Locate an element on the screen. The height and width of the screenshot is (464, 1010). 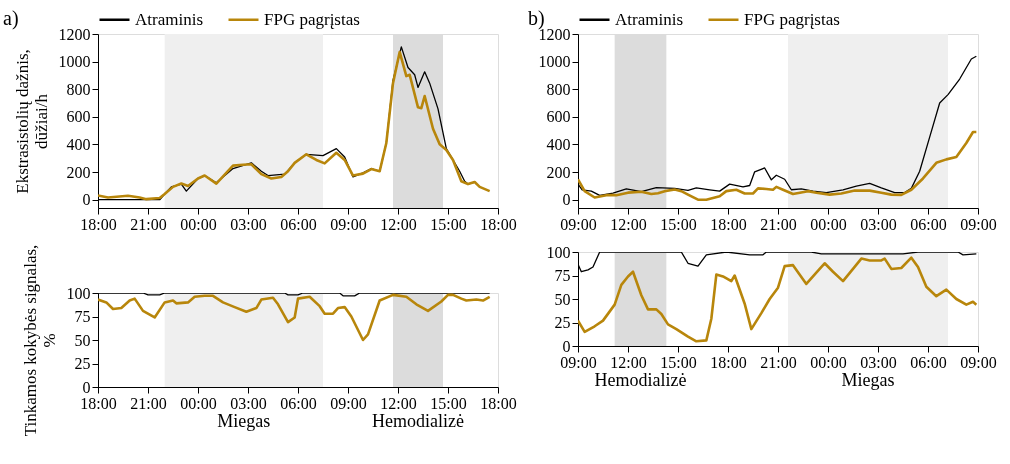
y-tick-label: 1200 is located at coordinates (74, 34).